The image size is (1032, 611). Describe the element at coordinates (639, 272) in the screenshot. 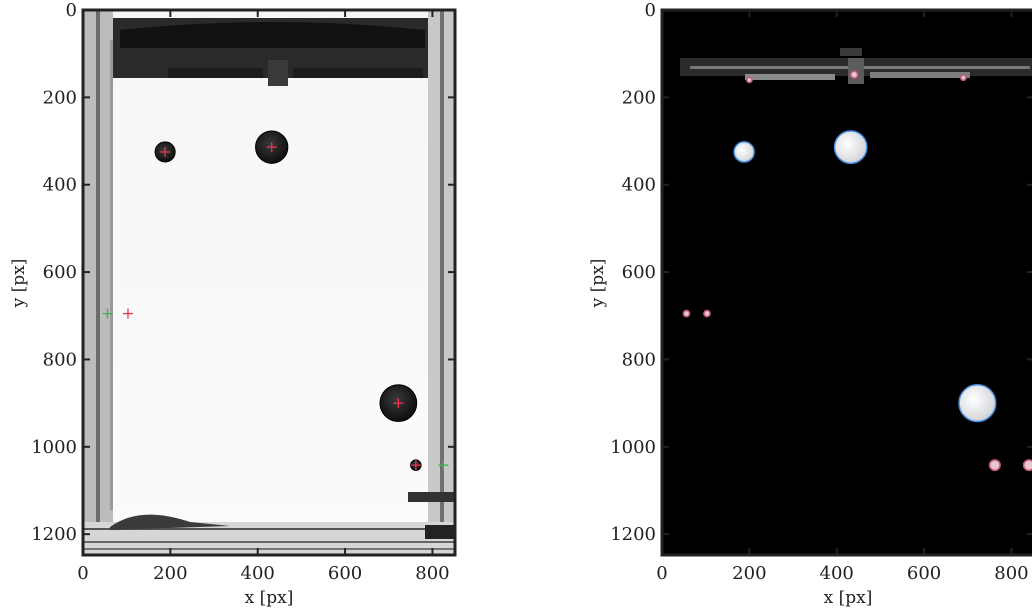

I see `y-tick-label-R-3: 600` at that location.